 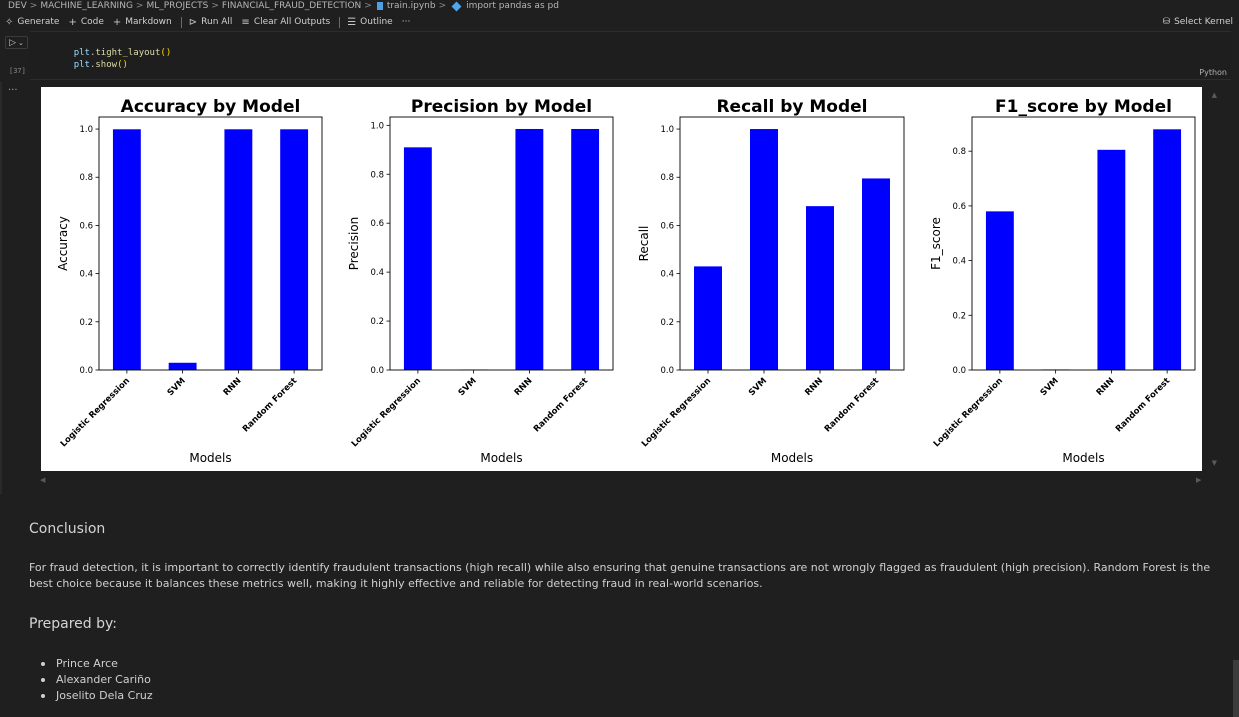 I want to click on scroll-up-icon: ▲, so click(x=1214, y=95).